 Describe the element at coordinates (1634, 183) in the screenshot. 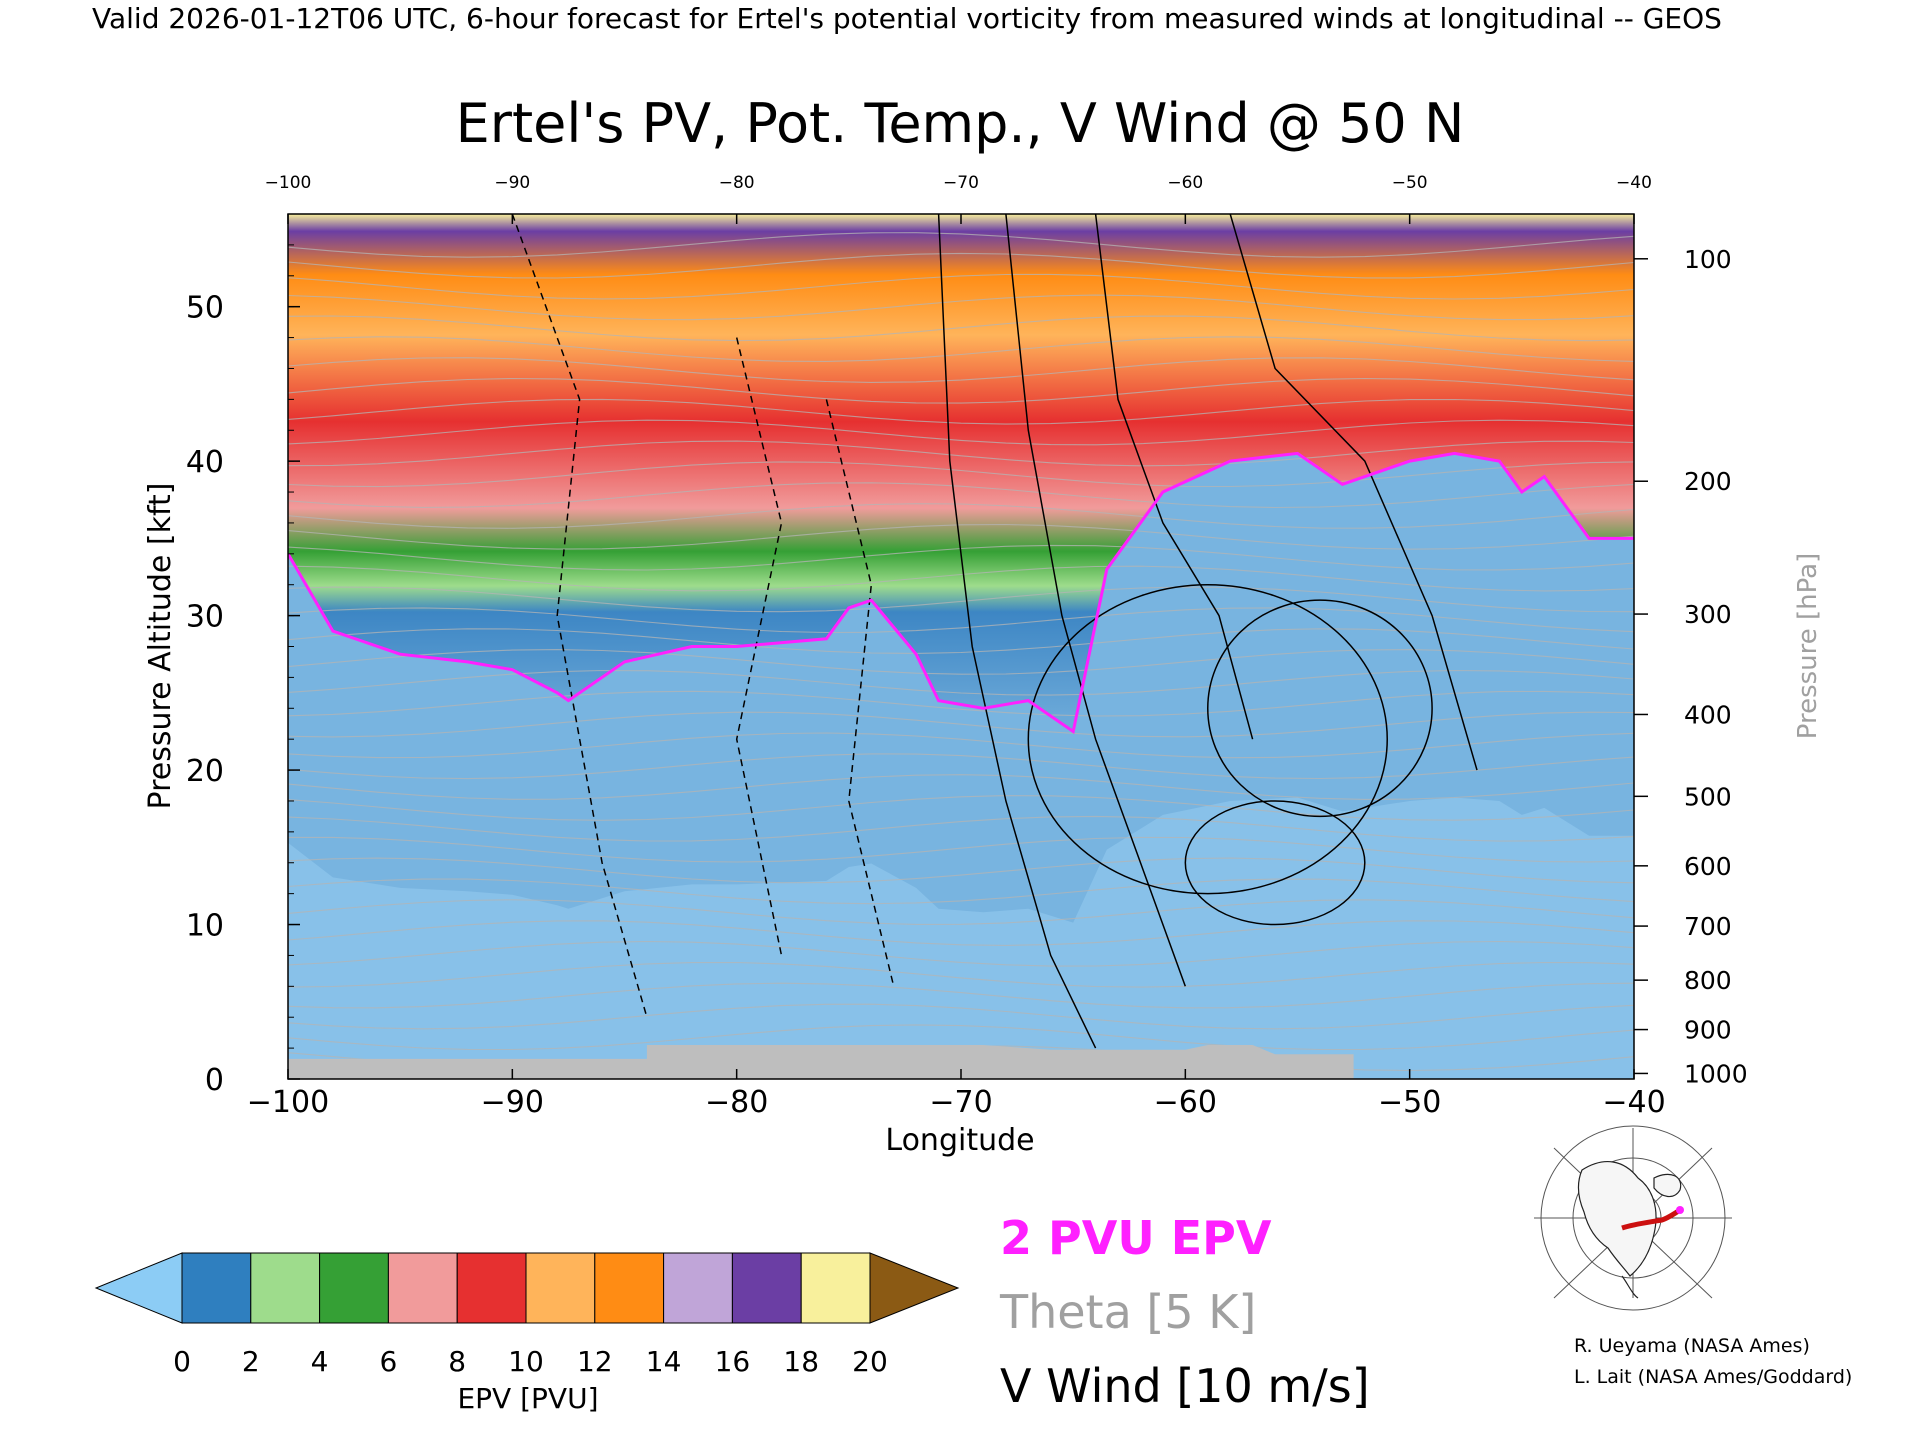

I see `top-tick-label: −40` at that location.